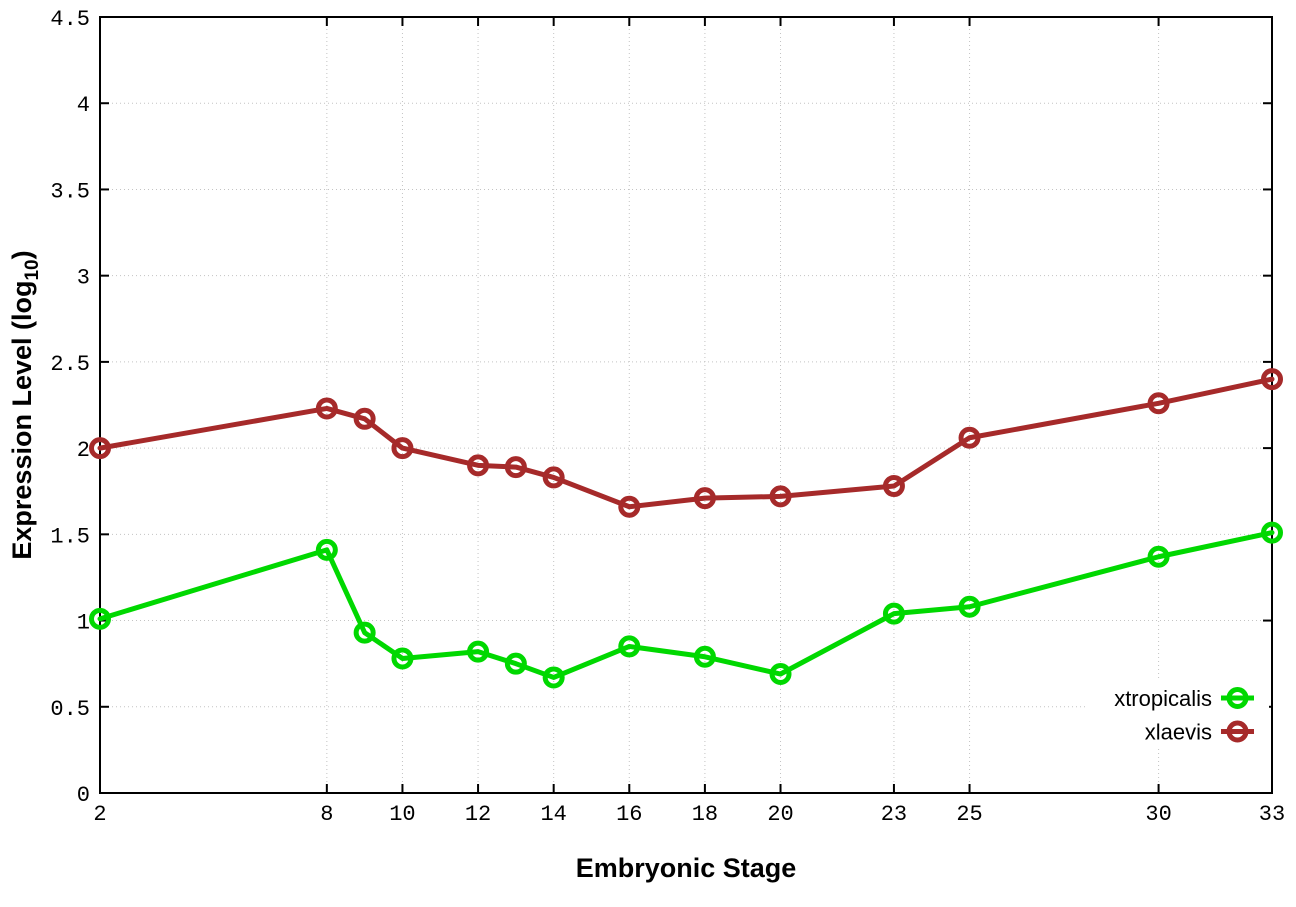  I want to click on y-tick-label: 2.5, so click(70, 364).